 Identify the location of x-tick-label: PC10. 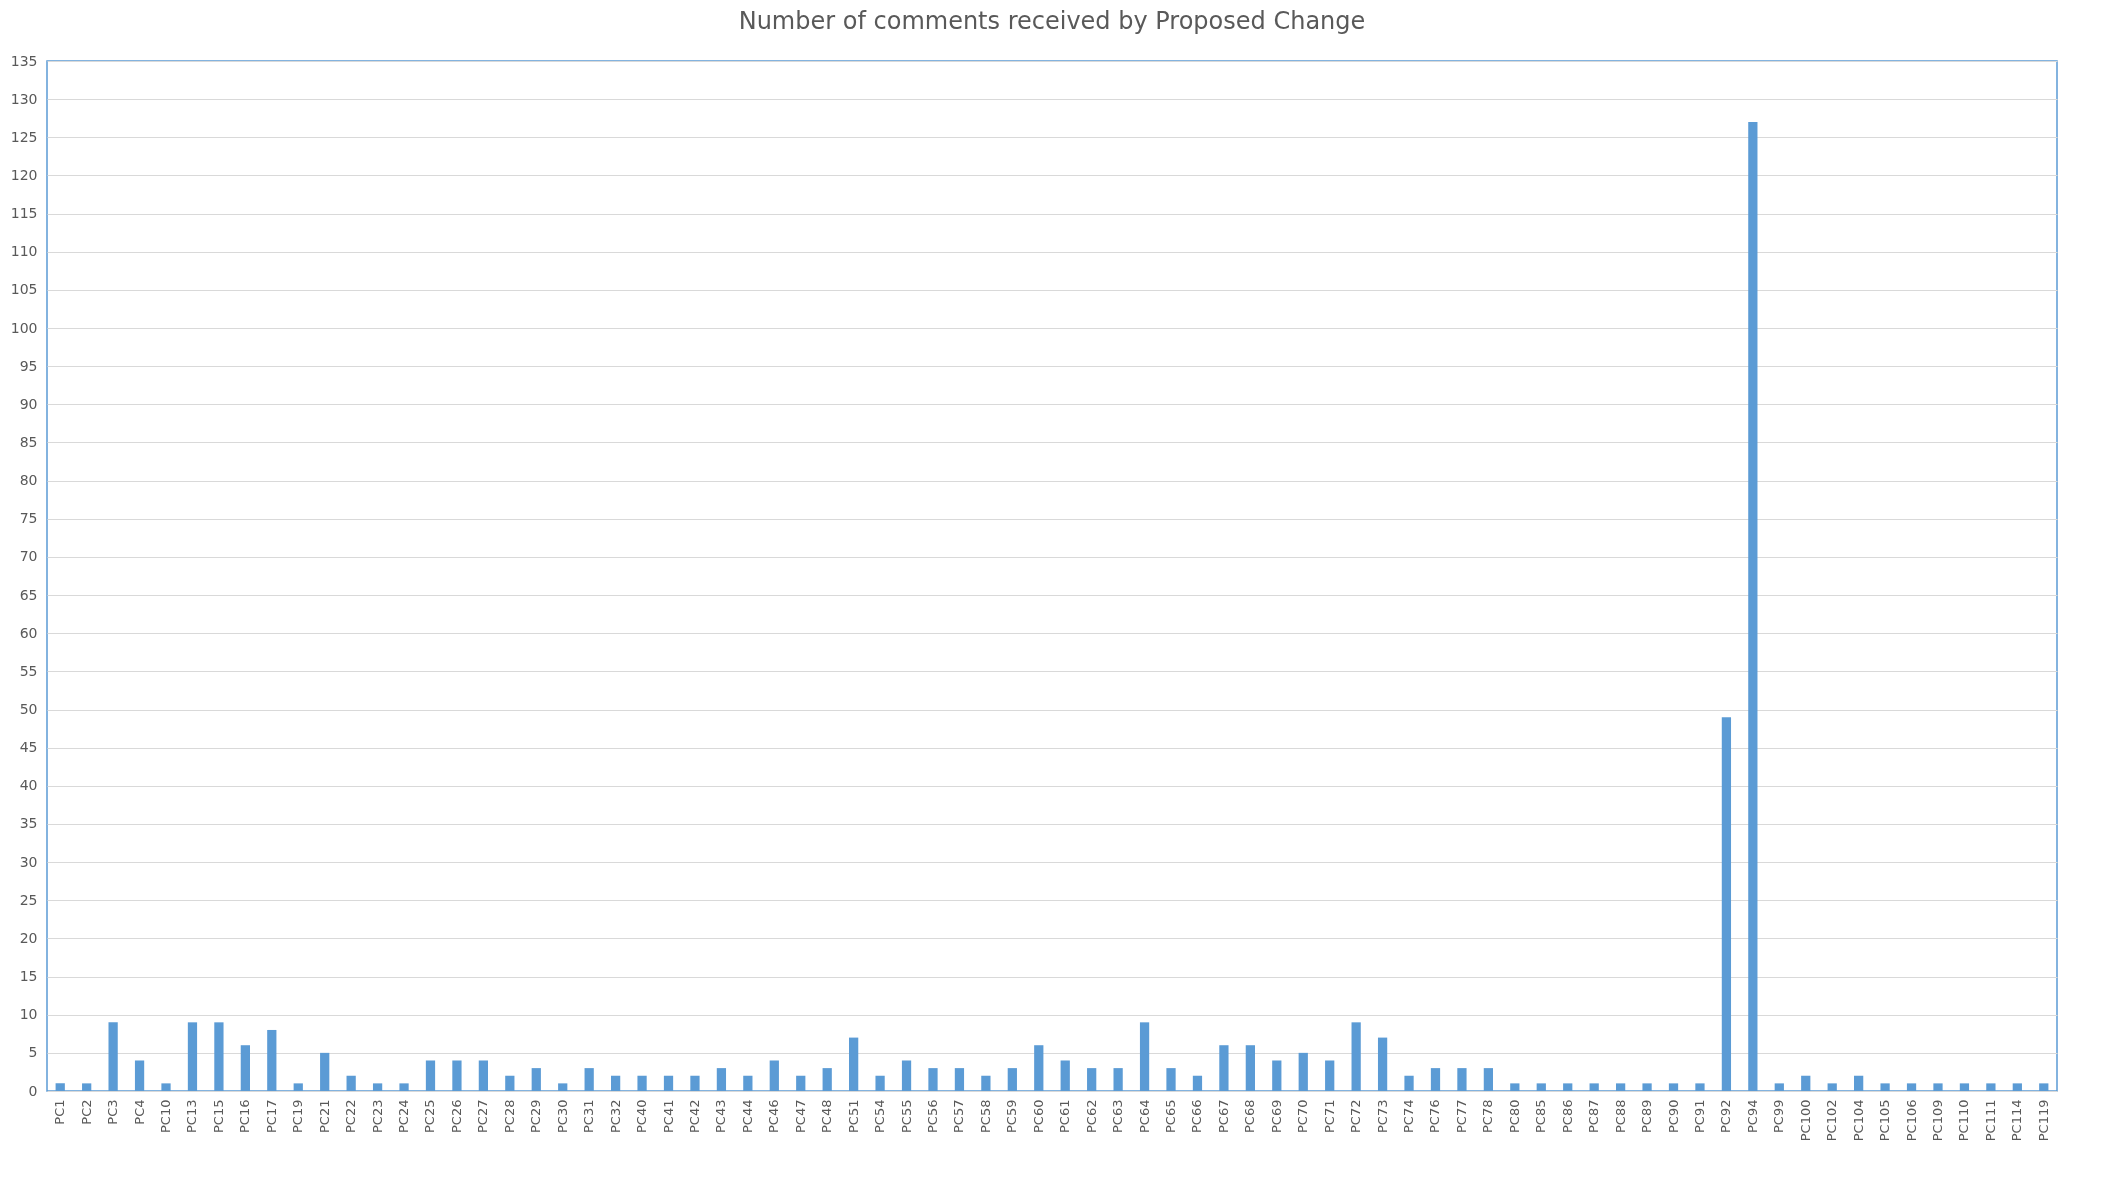
(166, 1116).